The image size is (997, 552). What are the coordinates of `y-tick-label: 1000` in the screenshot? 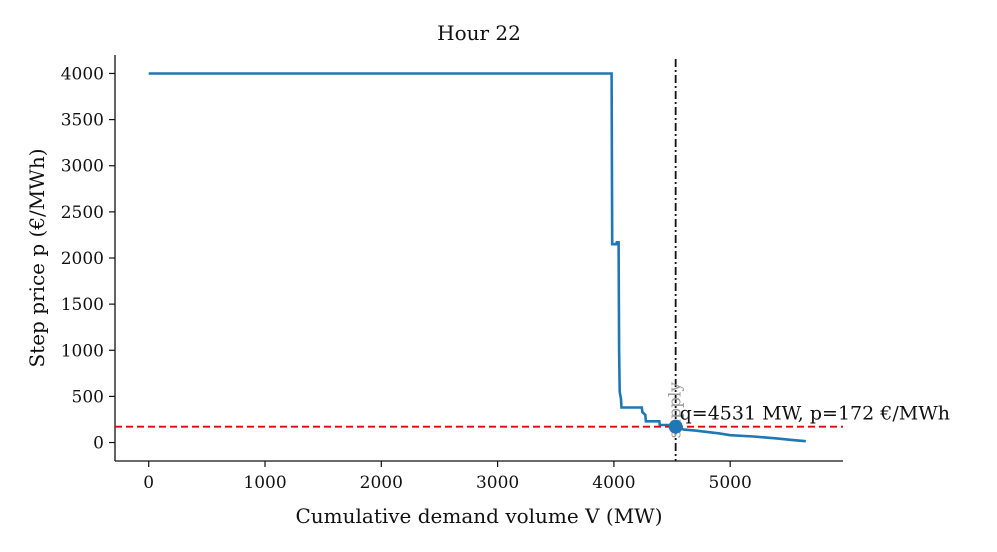 It's located at (82, 351).